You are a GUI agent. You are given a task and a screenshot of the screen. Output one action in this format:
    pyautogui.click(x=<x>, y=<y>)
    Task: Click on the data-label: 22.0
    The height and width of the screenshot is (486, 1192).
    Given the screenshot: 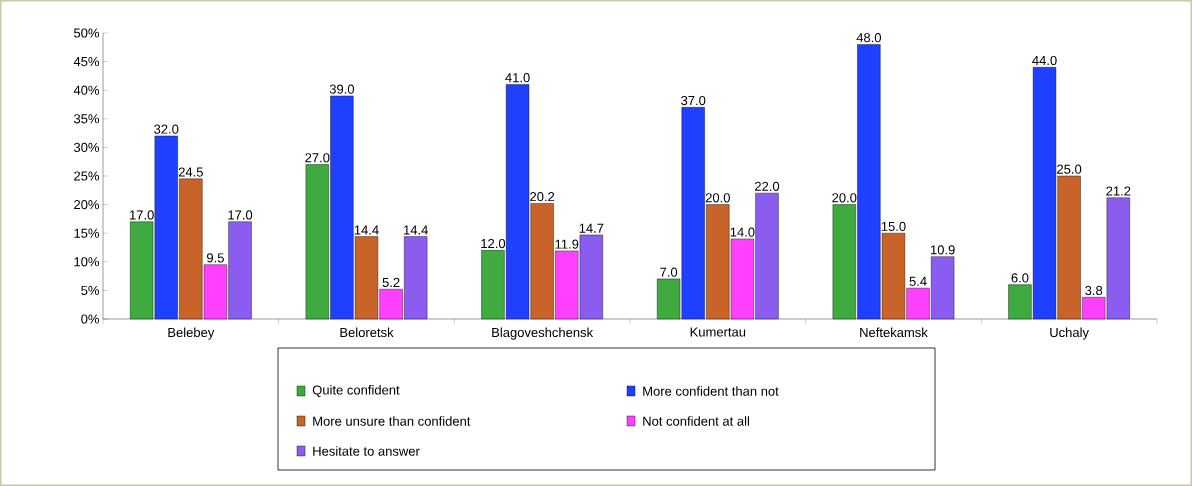 What is the action you would take?
    pyautogui.click(x=767, y=186)
    